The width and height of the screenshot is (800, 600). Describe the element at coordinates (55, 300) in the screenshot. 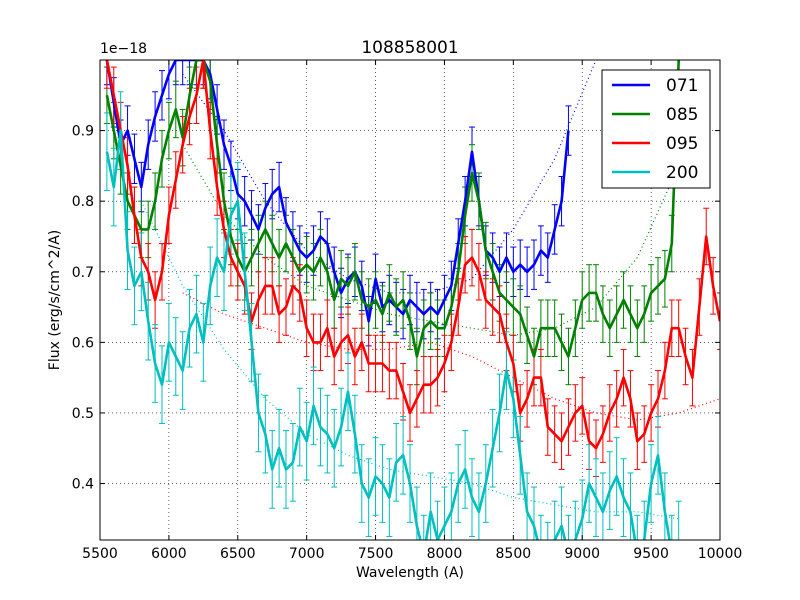

I see `y-axis-label: Flux (erg/s/cm^2/A)` at that location.